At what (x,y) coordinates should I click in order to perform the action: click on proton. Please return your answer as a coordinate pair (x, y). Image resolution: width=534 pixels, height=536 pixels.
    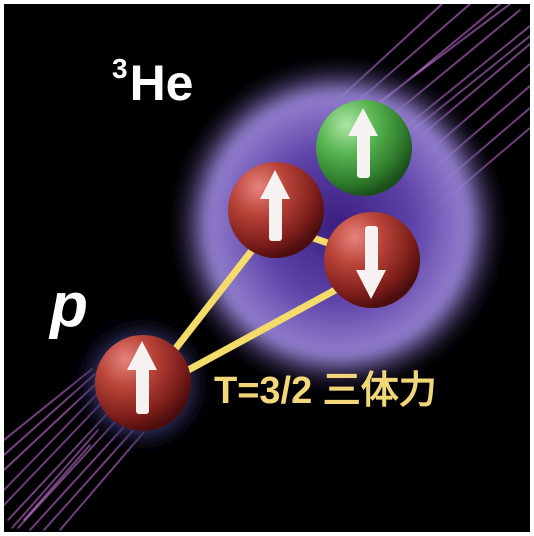
    Looking at the image, I should click on (143, 383).